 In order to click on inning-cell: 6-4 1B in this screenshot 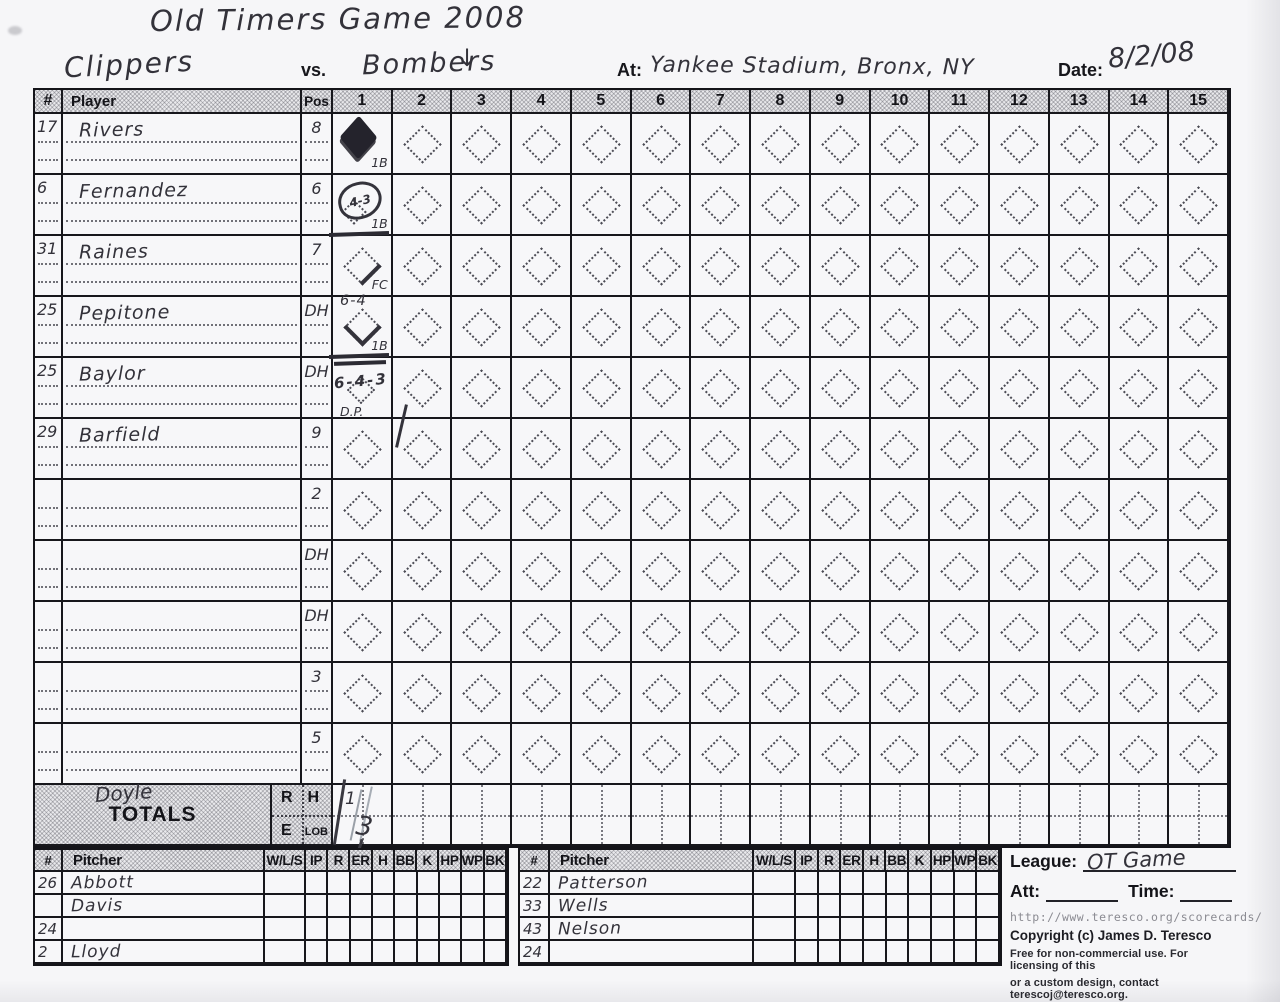, I will do `click(363, 325)`.